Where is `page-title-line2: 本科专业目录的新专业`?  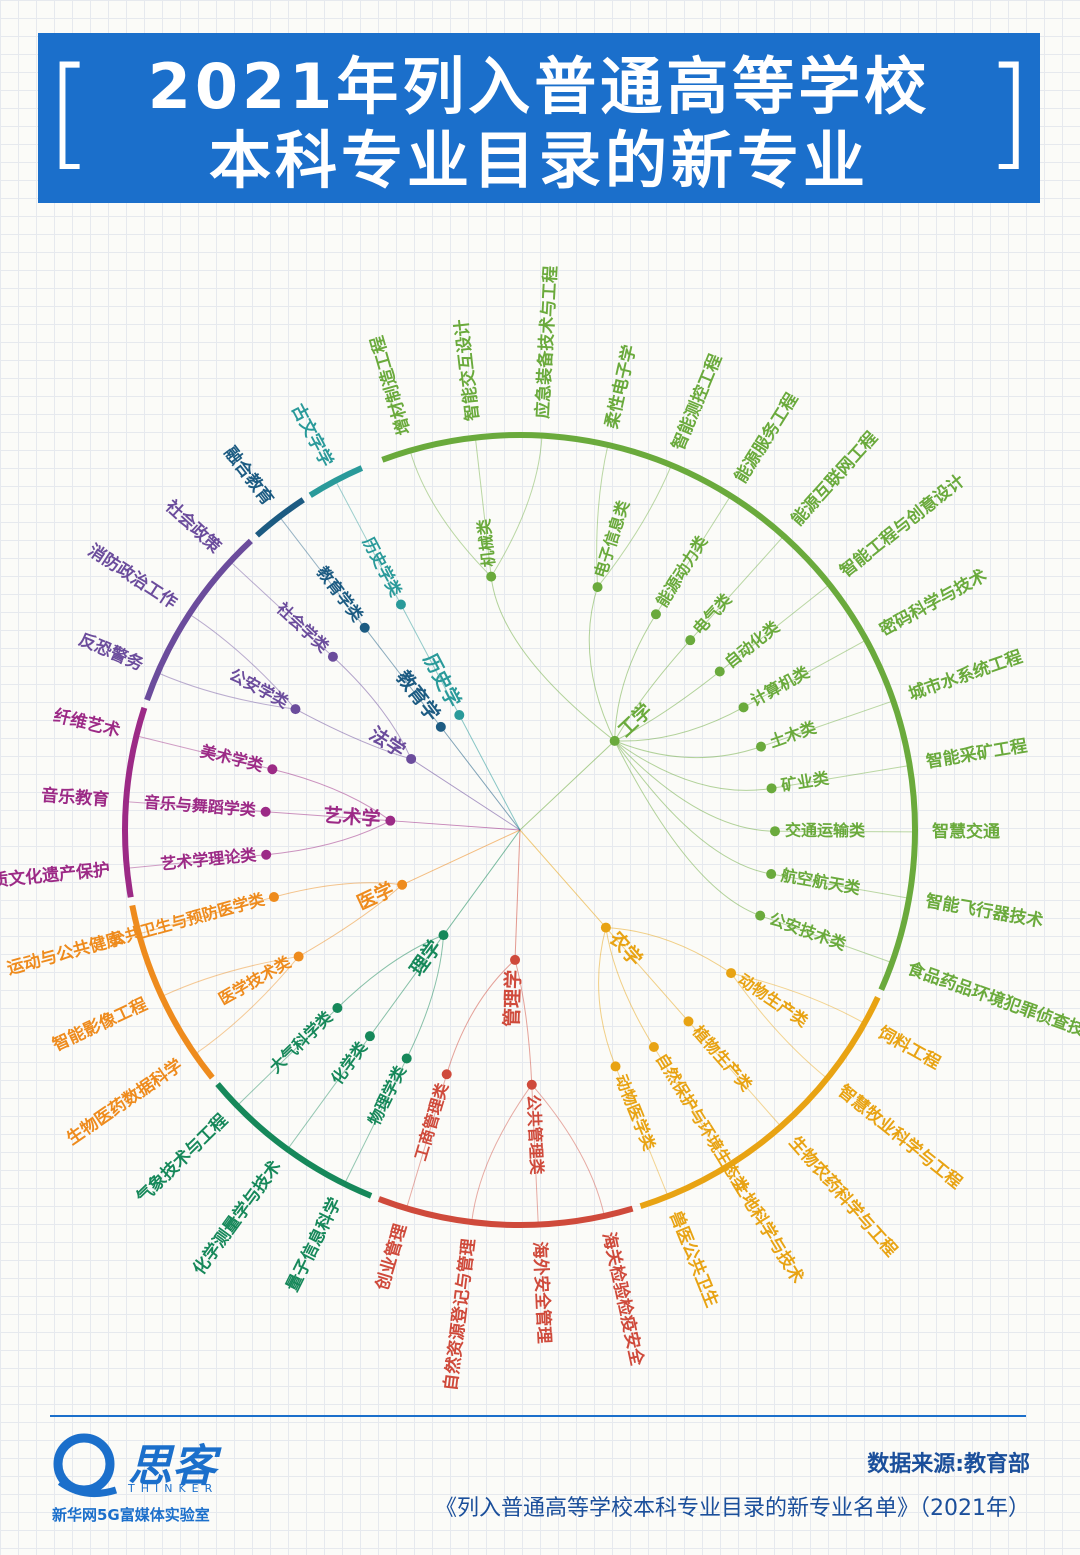
page-title-line2: 本科专业目录的新专业 is located at coordinates (538, 160).